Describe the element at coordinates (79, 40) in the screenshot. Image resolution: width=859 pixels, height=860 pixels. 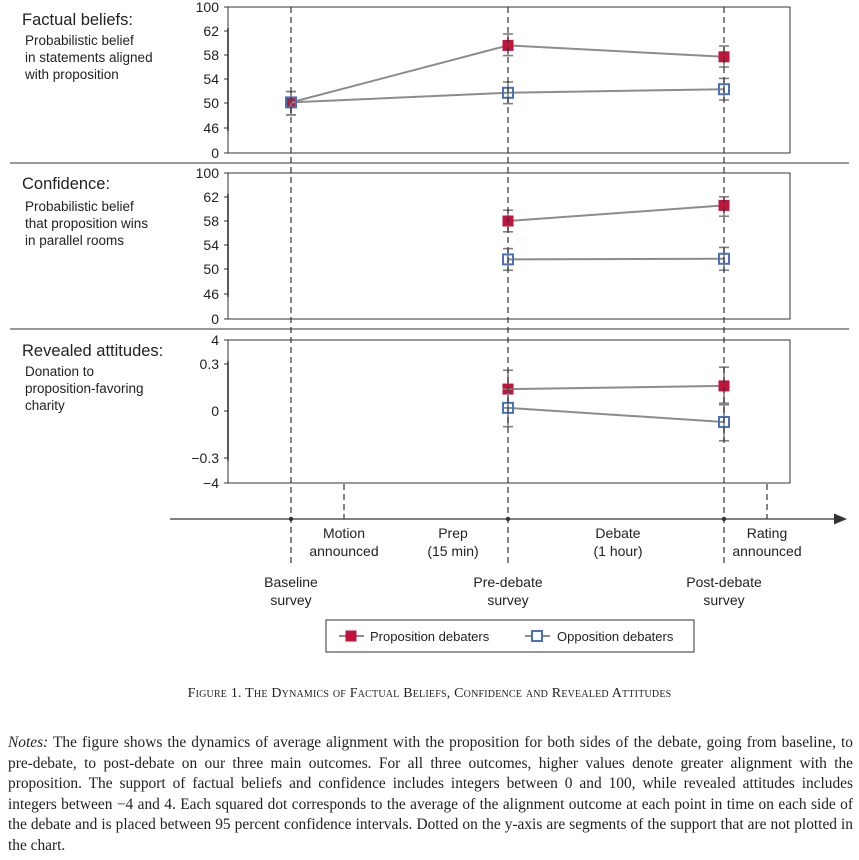
I see `panel-1-subtitle-line: Probabilistic belief` at that location.